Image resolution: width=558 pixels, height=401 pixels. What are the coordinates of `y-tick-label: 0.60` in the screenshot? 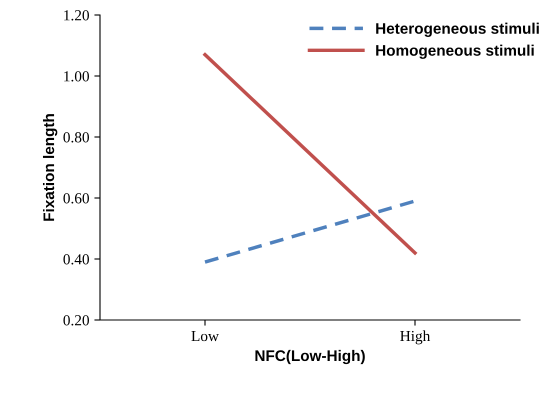 It's located at (76, 198).